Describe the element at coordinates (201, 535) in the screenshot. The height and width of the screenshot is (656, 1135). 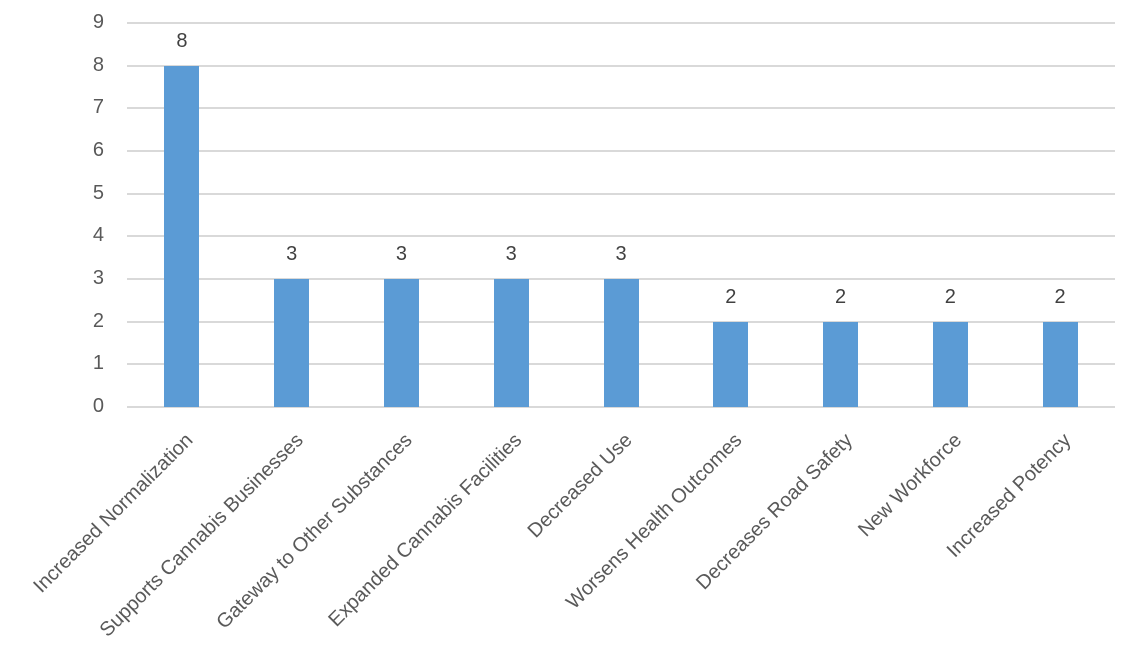
I see `x-axis-category-label: Supports Cannabis Businesses` at that location.